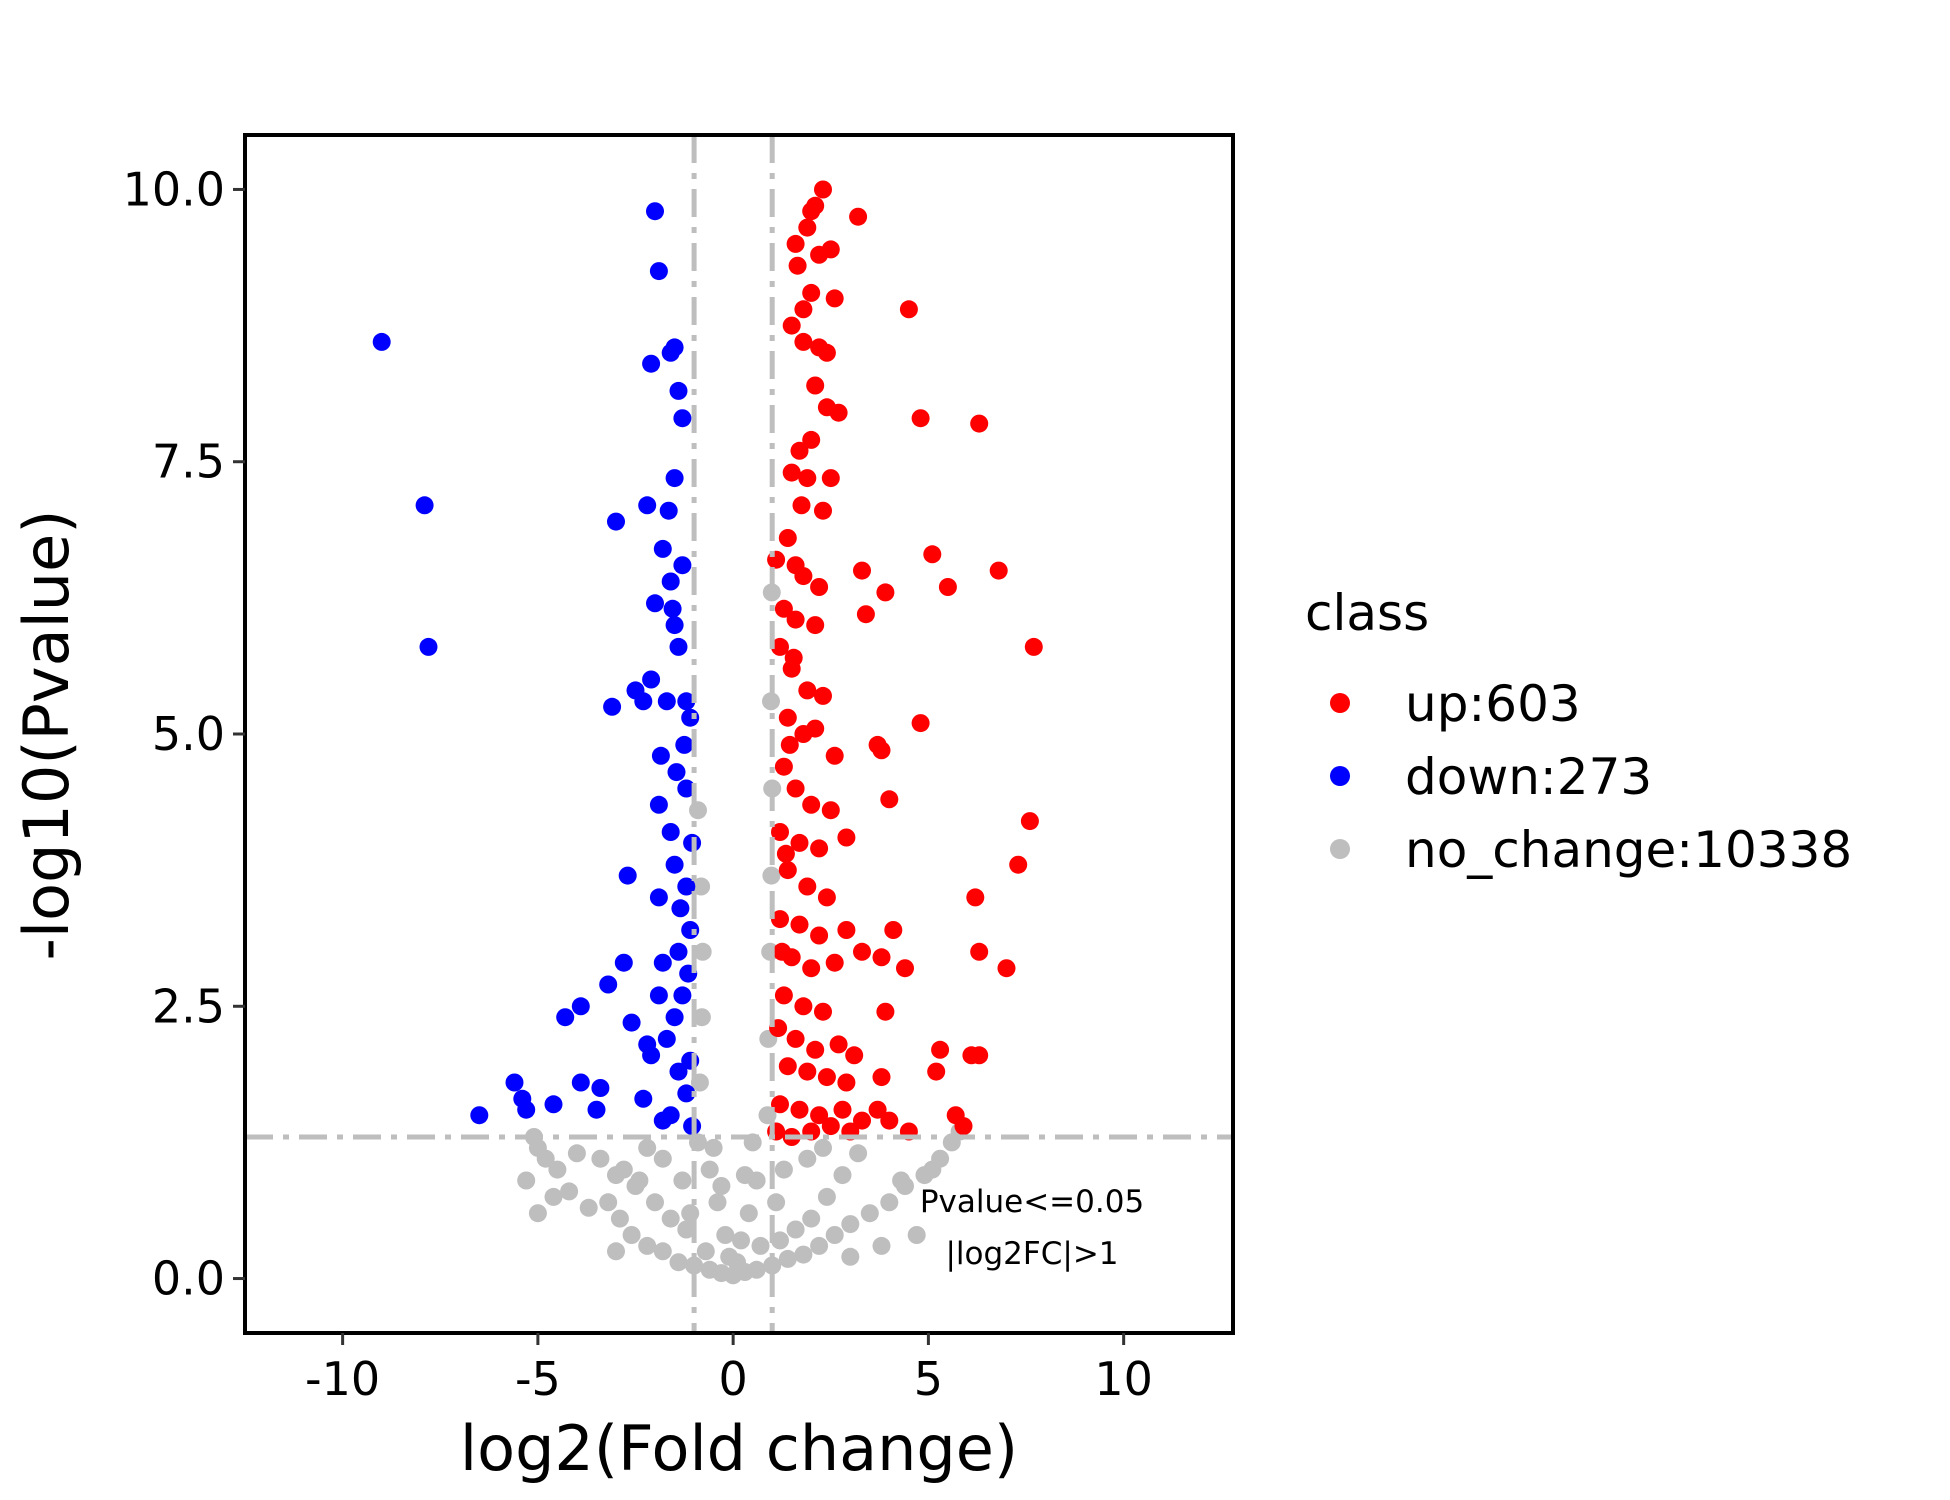  Describe the element at coordinates (1493, 704) in the screenshot. I see `legend-label-up: up:603` at that location.